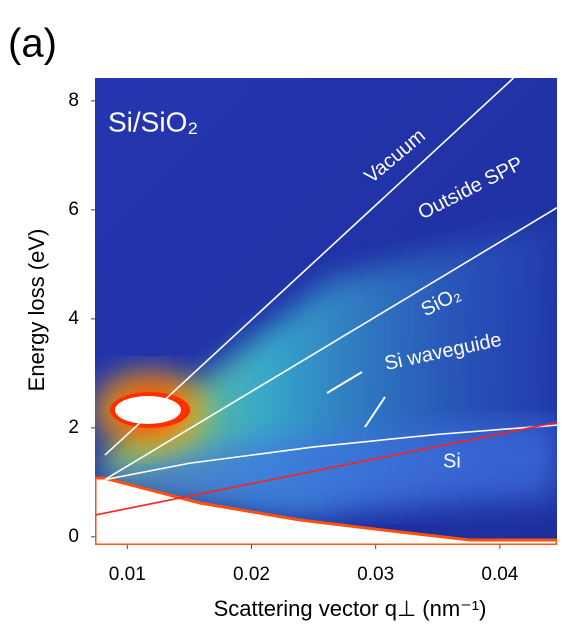 This screenshot has width=568, height=639. What do you see at coordinates (73, 100) in the screenshot?
I see `y-tick-label: 8` at bounding box center [73, 100].